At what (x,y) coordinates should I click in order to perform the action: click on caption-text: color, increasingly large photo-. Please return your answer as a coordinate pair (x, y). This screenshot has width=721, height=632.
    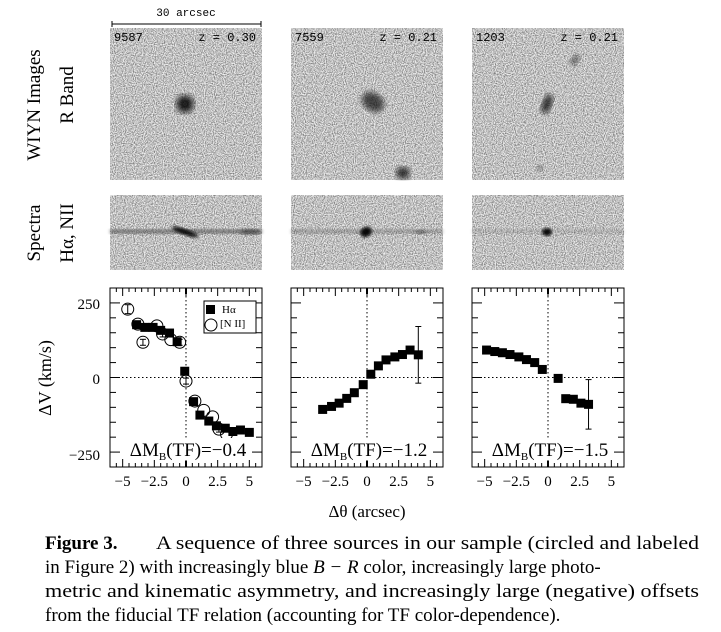
    Looking at the image, I should click on (480, 567).